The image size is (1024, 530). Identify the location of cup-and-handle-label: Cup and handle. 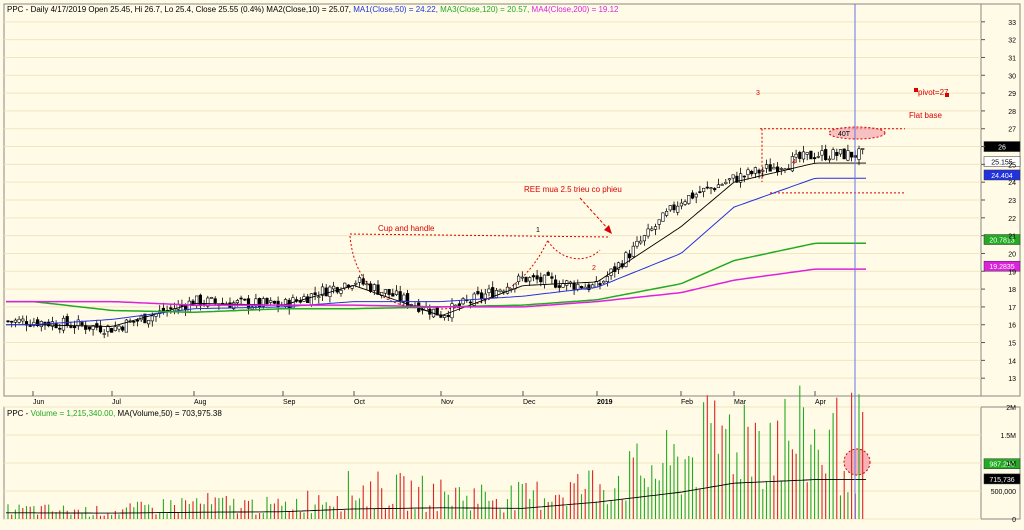
(406, 228).